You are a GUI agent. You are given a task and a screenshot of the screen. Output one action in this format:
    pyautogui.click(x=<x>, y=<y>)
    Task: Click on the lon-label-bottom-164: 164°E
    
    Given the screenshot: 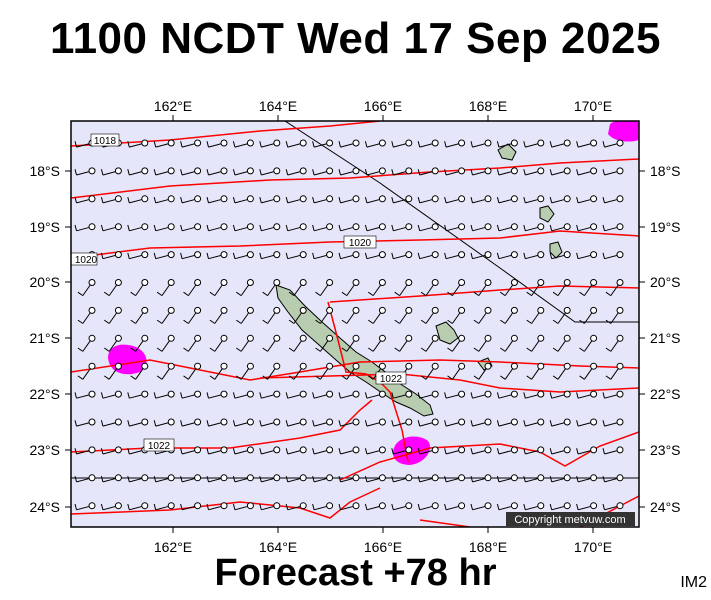 What is the action you would take?
    pyautogui.click(x=278, y=547)
    